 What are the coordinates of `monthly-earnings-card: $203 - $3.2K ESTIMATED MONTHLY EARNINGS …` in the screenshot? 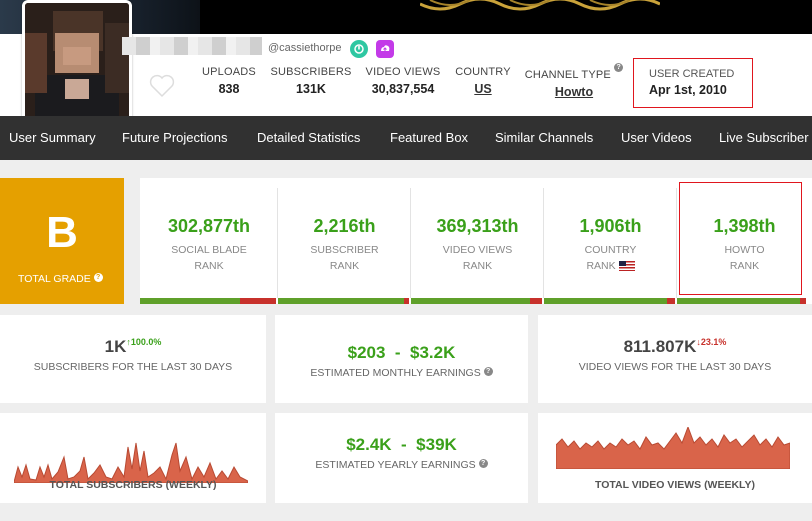 It's located at (401, 359).